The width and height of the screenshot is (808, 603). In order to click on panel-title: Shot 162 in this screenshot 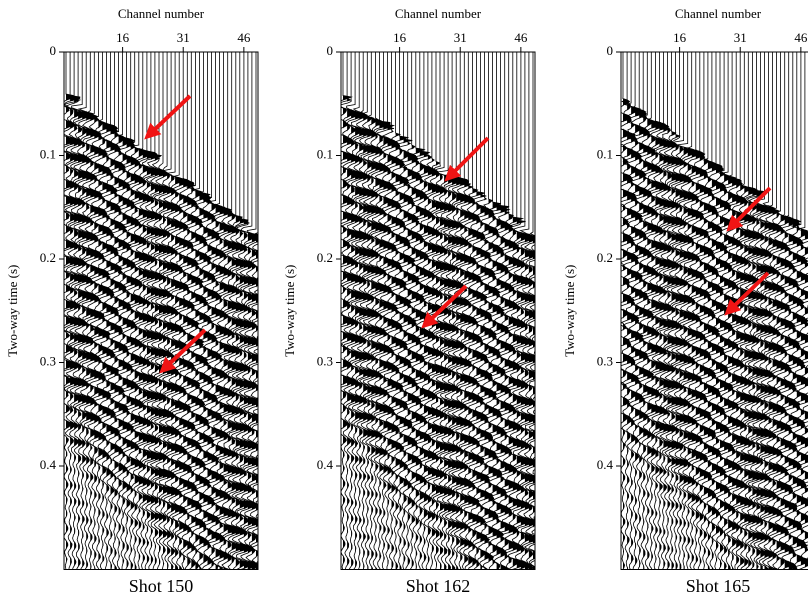, I will do `click(438, 586)`.